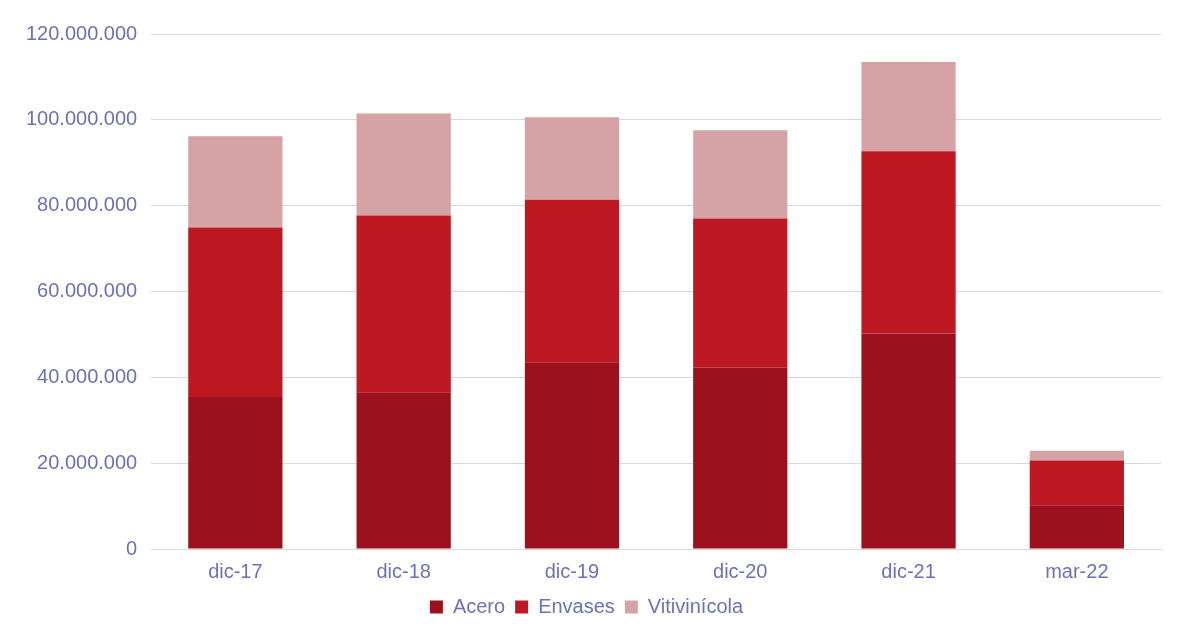 This screenshot has width=1179, height=635. Describe the element at coordinates (81, 32) in the screenshot. I see `y-tick-label: 120.000.000` at that location.